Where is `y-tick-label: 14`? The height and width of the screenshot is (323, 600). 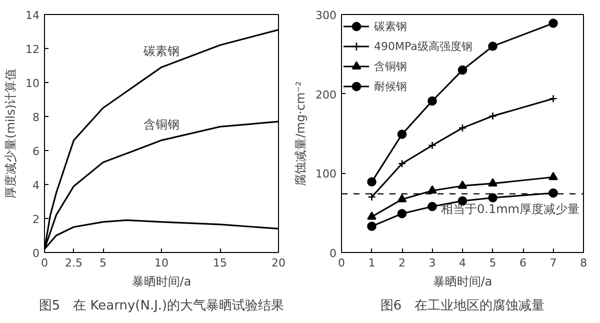
y-tick-label: 14 is located at coordinates (33, 15).